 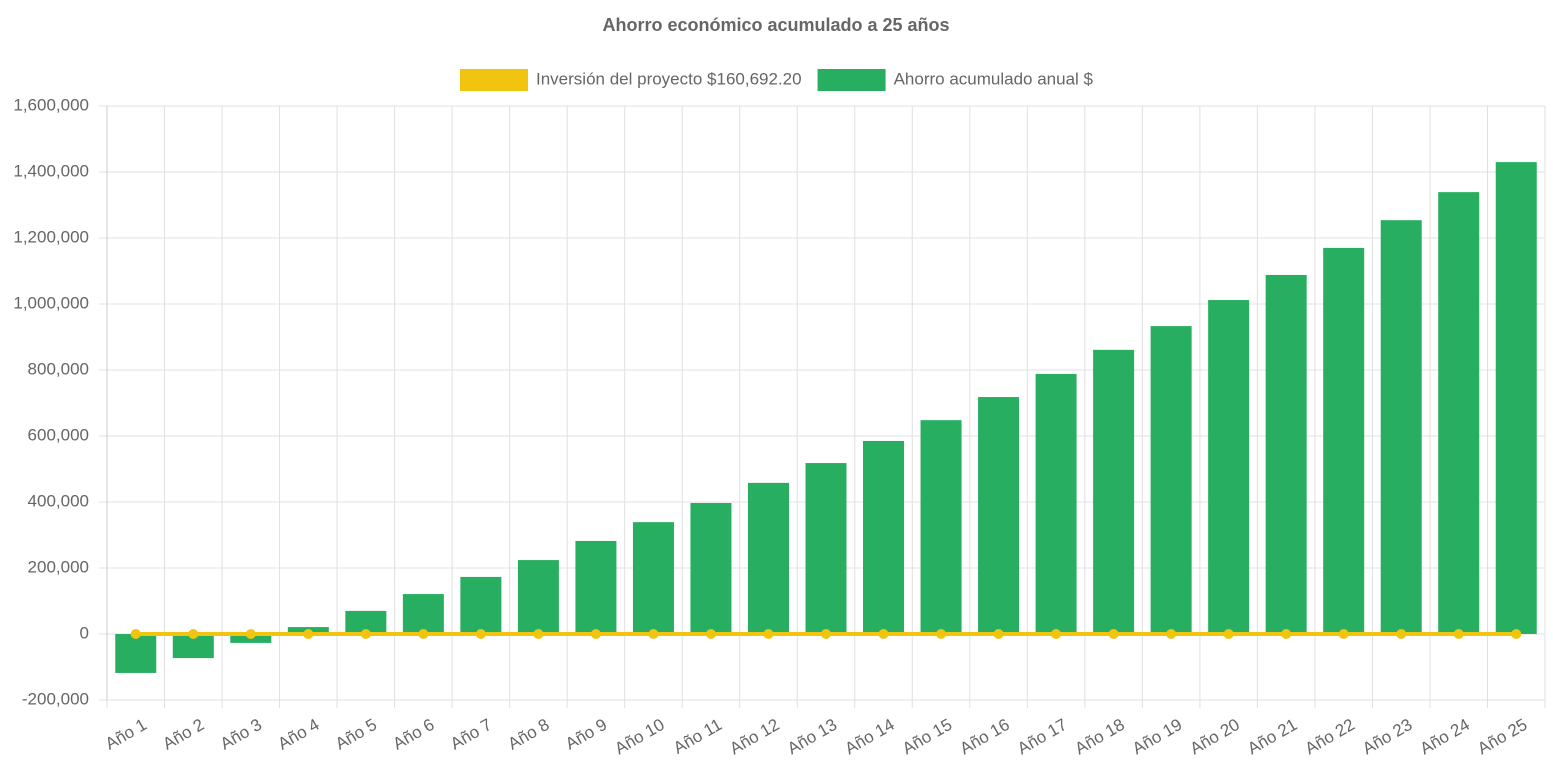 What do you see at coordinates (775, 25) in the screenshot?
I see `chart-title: Ahorro económico acumulado a 25 años` at bounding box center [775, 25].